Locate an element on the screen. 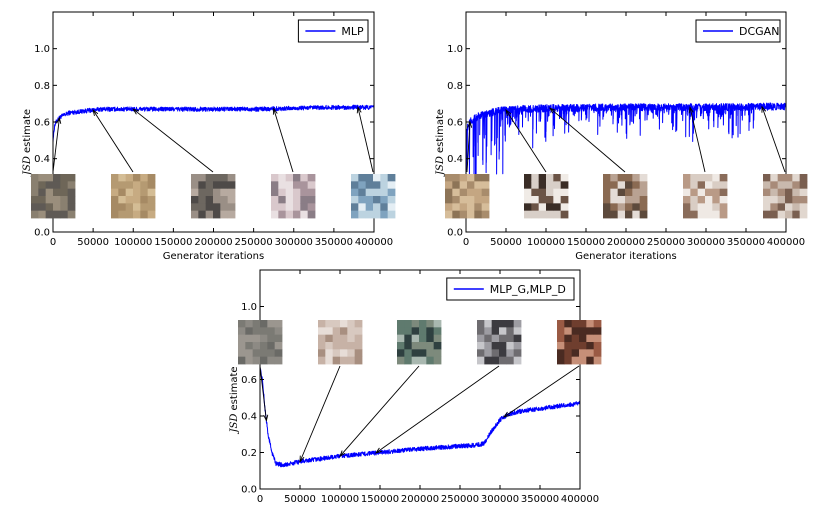  y-tick-label: 0.0 is located at coordinates (455, 233).